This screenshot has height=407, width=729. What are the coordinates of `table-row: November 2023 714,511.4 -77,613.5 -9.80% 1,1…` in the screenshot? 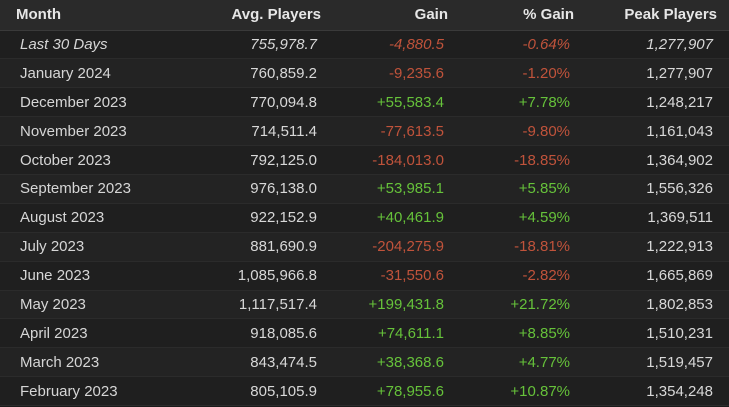 It's located at (364, 131).